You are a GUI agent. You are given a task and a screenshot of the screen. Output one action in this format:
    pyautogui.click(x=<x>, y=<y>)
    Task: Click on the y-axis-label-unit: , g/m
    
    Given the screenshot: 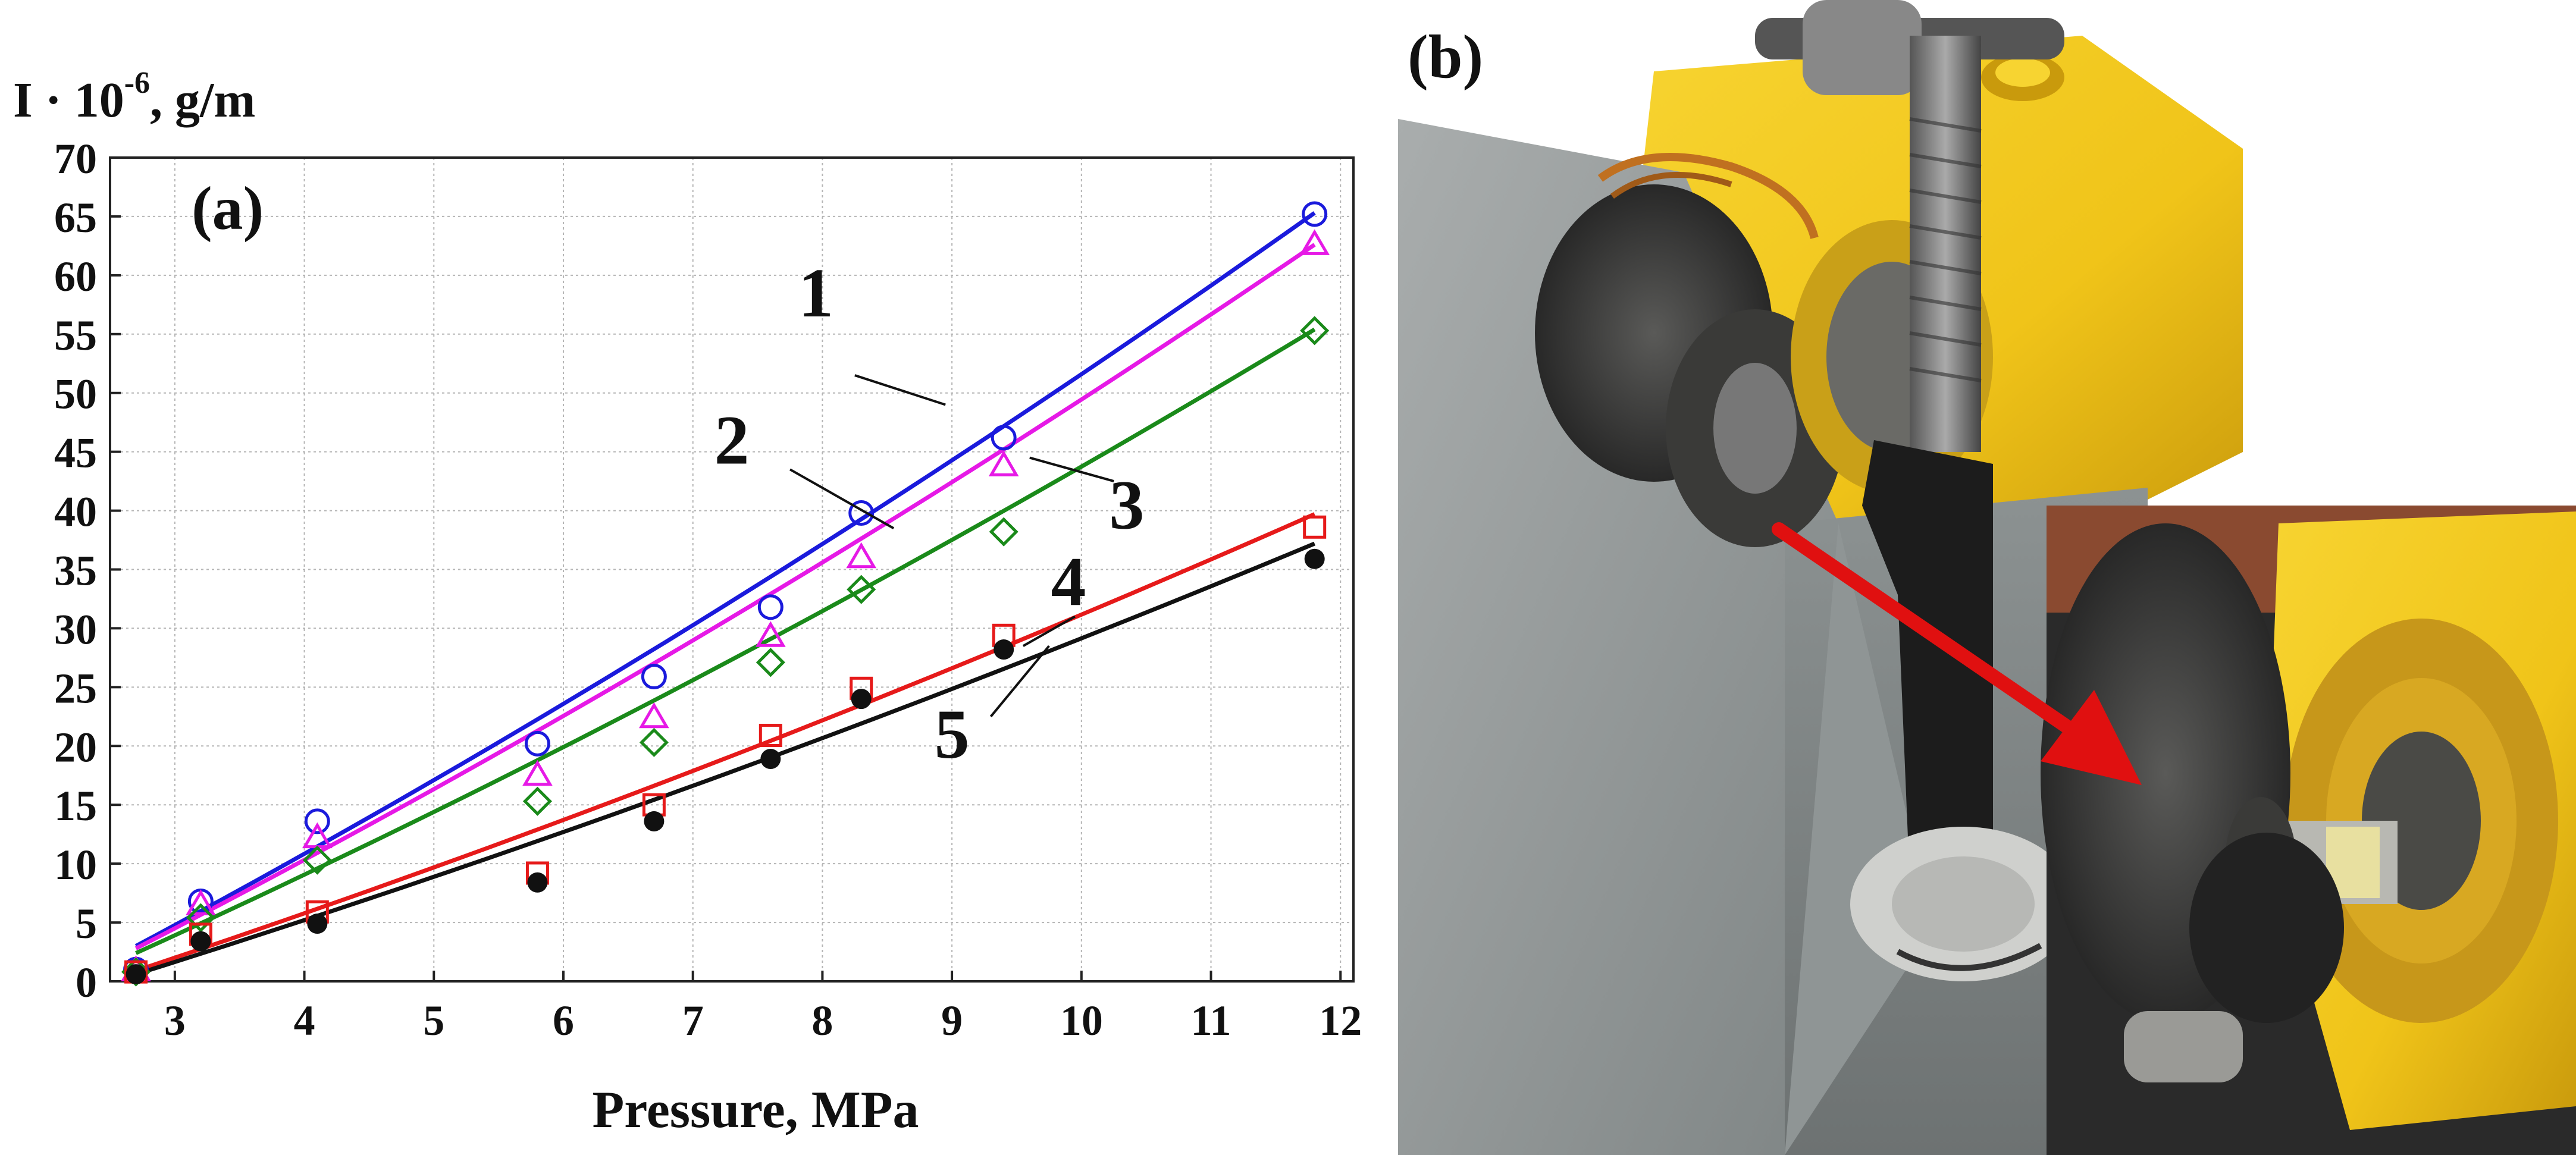 What is the action you would take?
    pyautogui.click(x=202, y=100)
    